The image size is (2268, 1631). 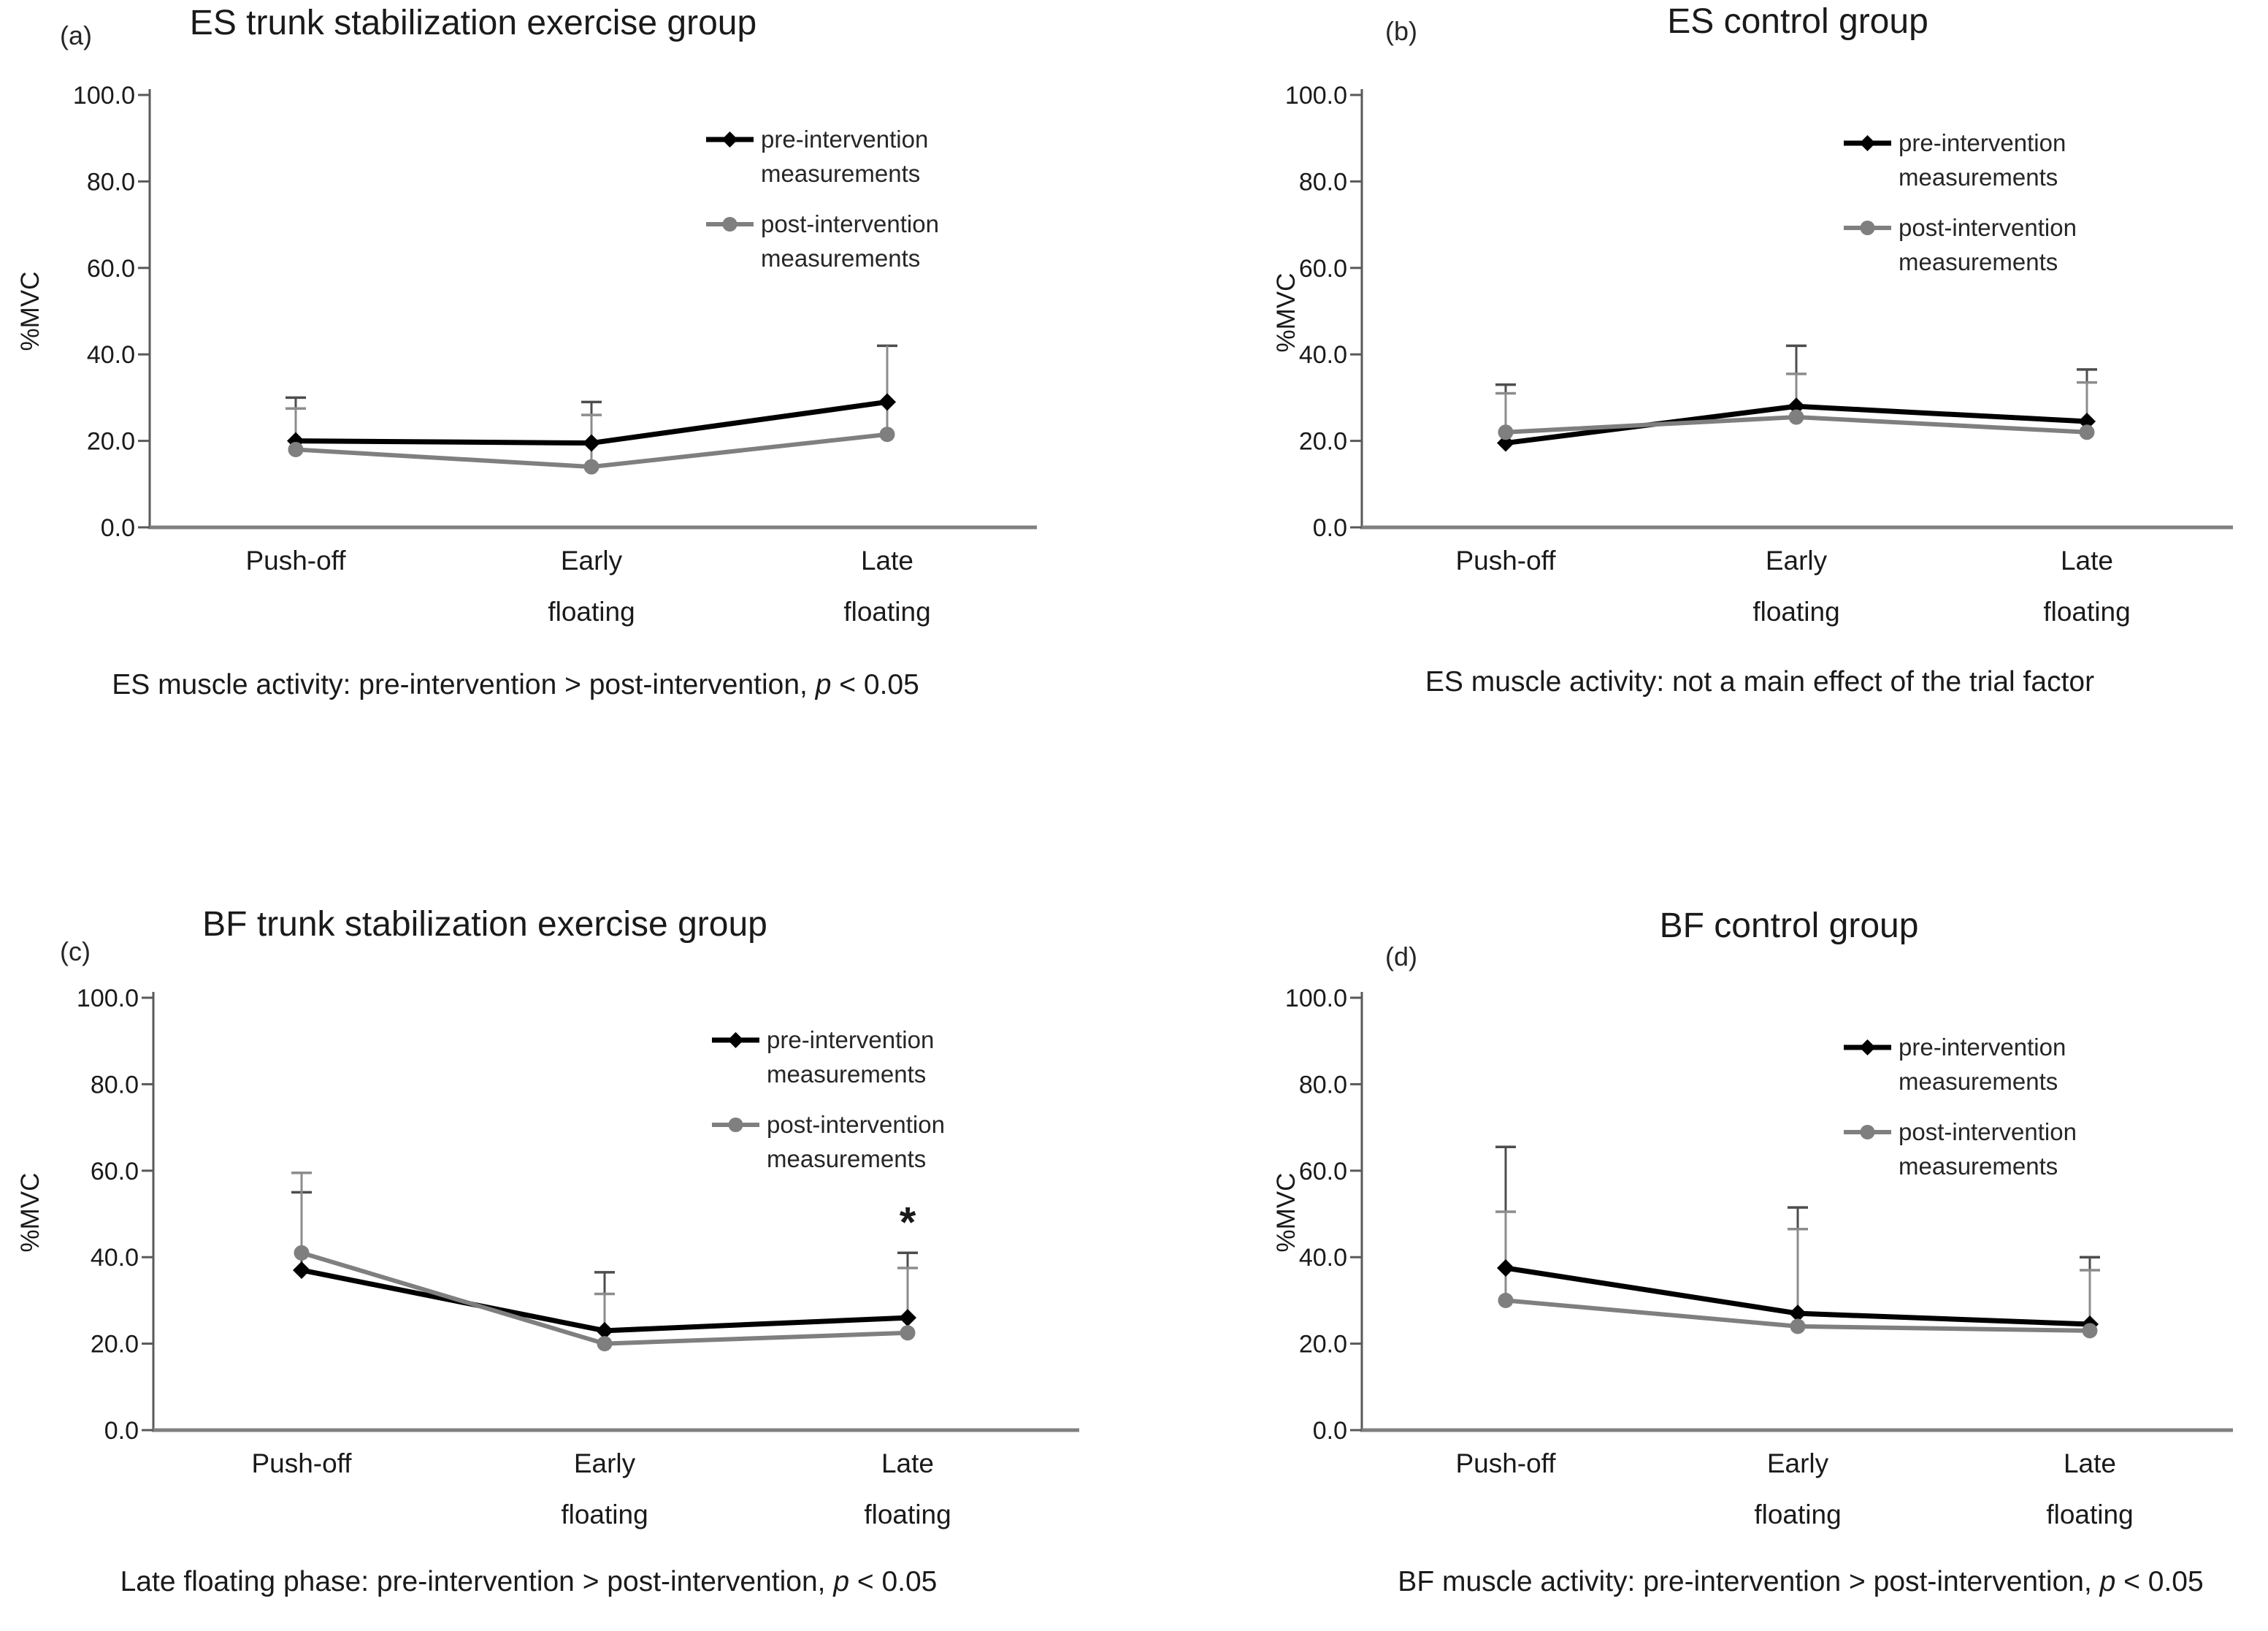 I want to click on panel-c-markers-post, so click(x=605, y=1298).